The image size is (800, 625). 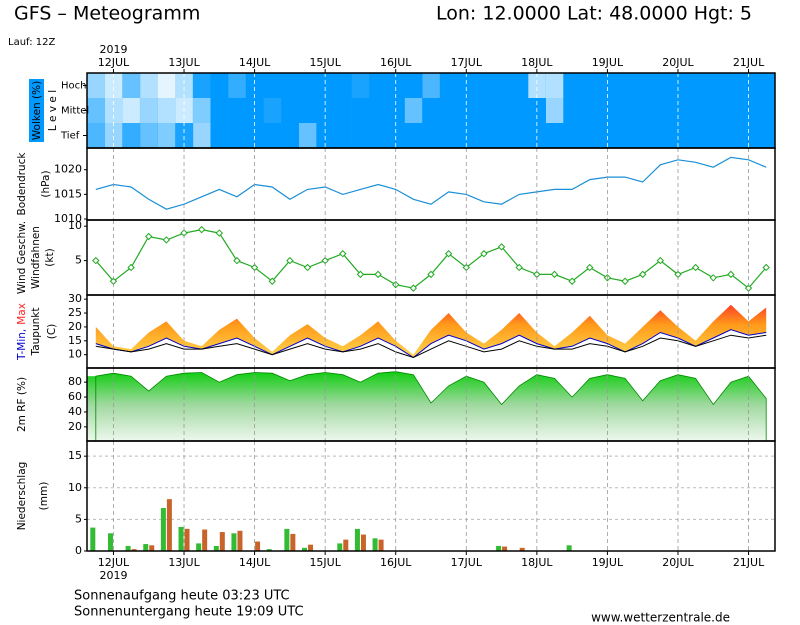 What do you see at coordinates (749, 562) in the screenshot?
I see `x-tick-label: 21JUL` at bounding box center [749, 562].